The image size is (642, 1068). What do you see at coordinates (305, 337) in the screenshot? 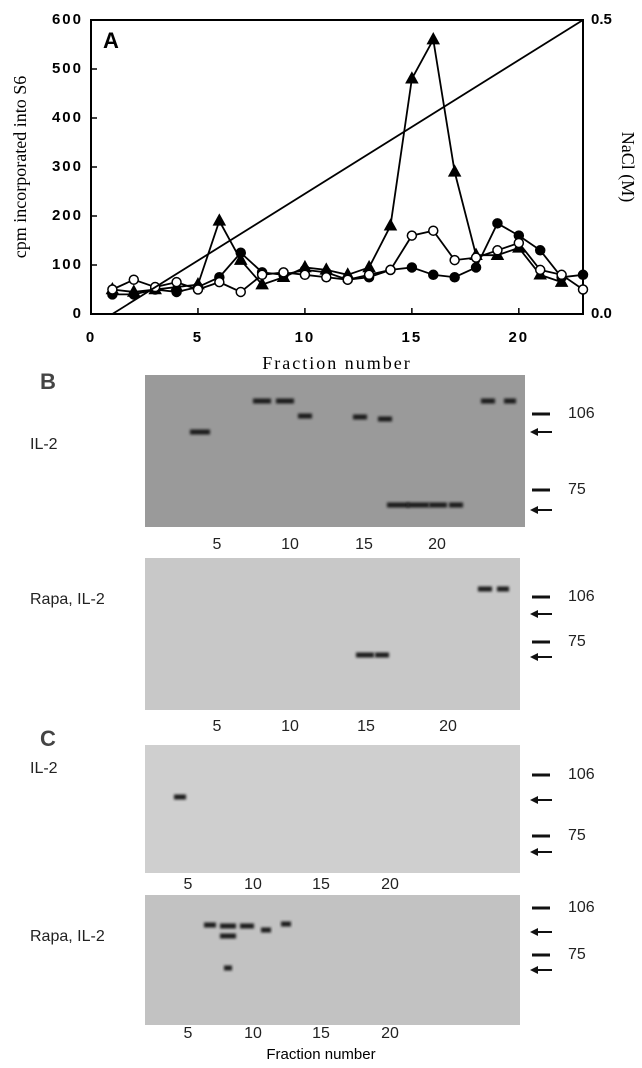
I see `x-tick-label: 10` at bounding box center [305, 337].